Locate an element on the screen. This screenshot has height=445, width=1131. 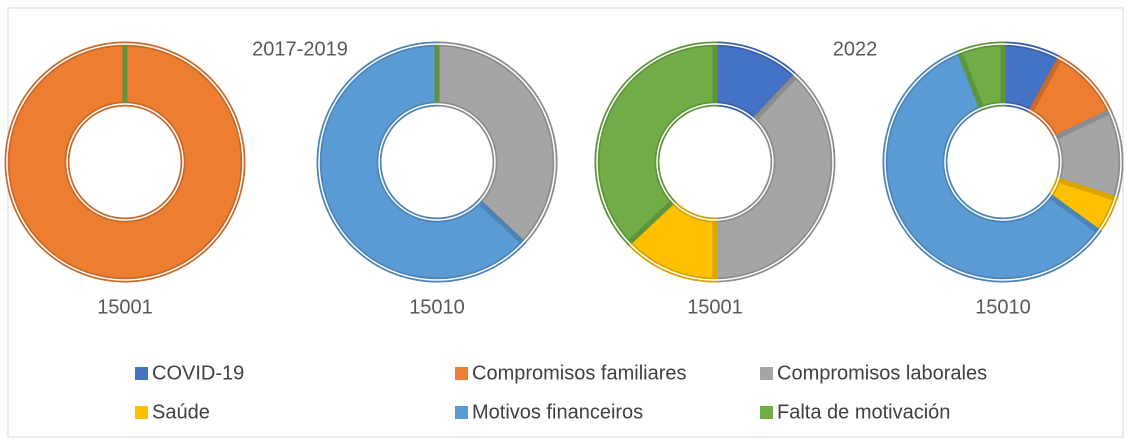
legend-label: Compromisos familiares is located at coordinates (579, 373).